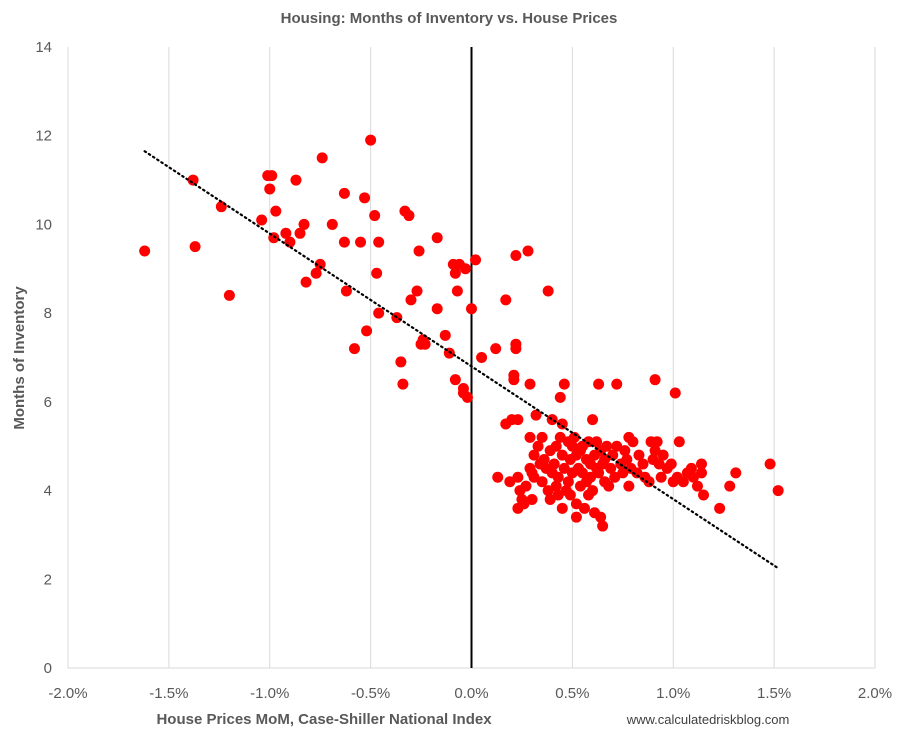 This screenshot has width=899, height=739. Describe the element at coordinates (48, 313) in the screenshot. I see `y-tick-label: 8` at that location.